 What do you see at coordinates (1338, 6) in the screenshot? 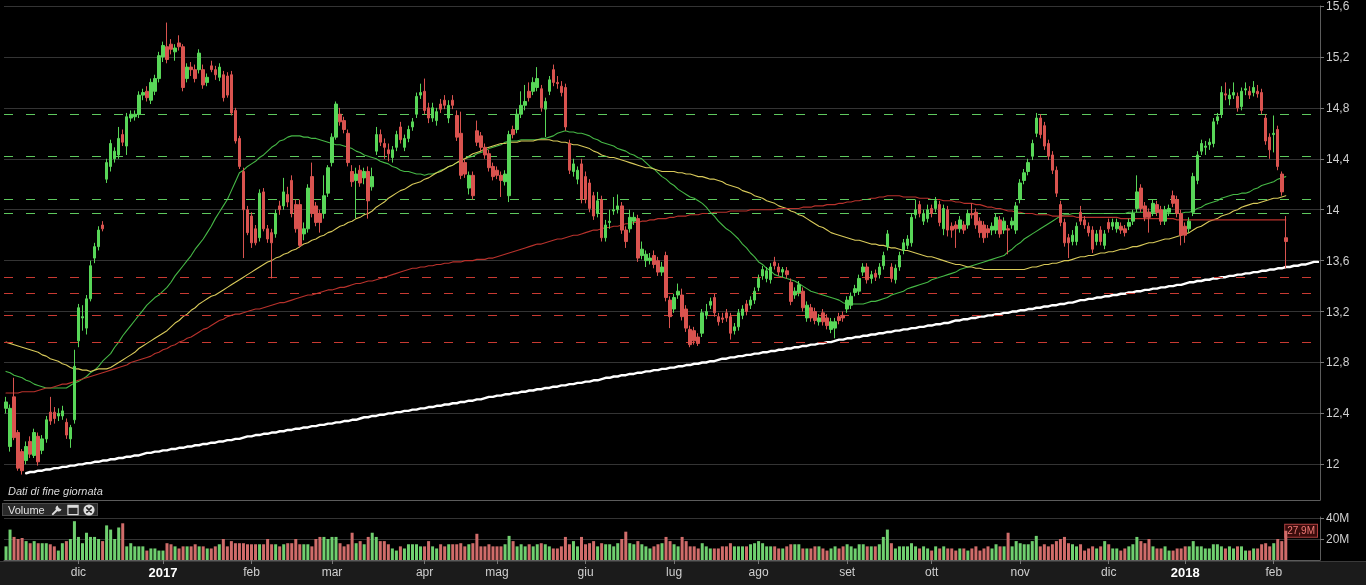
I see `y-tick-label: 15,6` at bounding box center [1338, 6].